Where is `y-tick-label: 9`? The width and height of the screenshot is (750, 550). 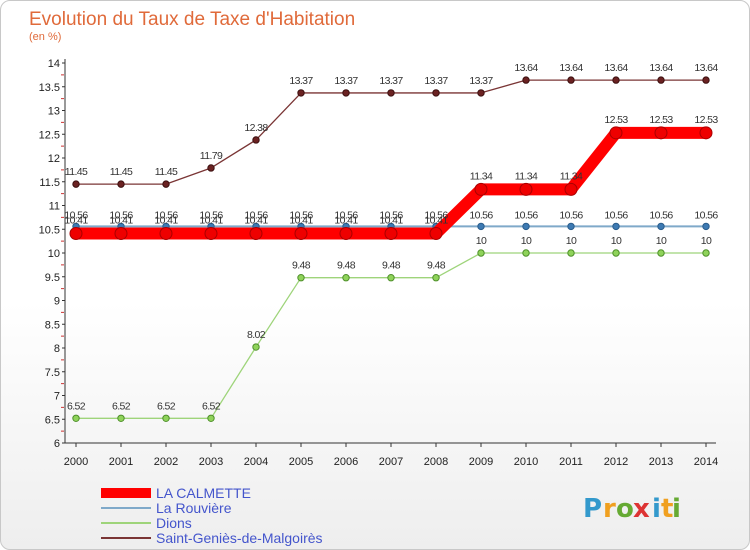
y-tick-label: 9 is located at coordinates (57, 302).